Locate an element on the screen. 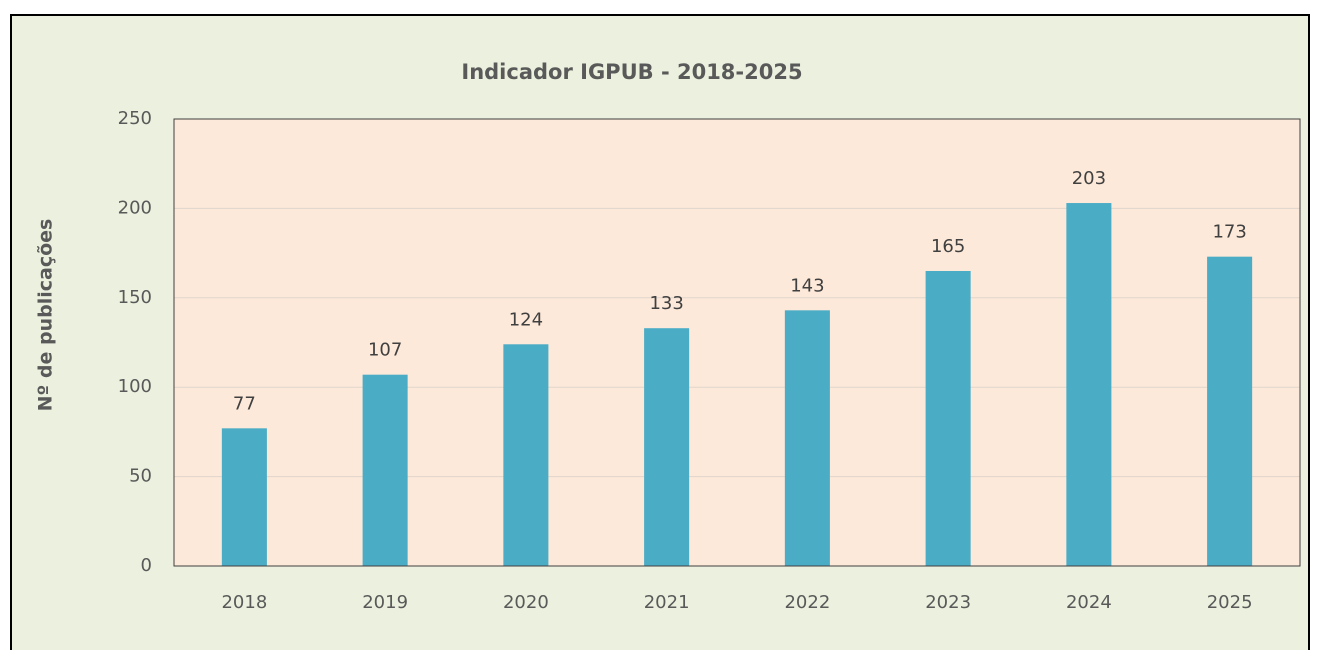  x-tick-label: 2022 is located at coordinates (807, 602).